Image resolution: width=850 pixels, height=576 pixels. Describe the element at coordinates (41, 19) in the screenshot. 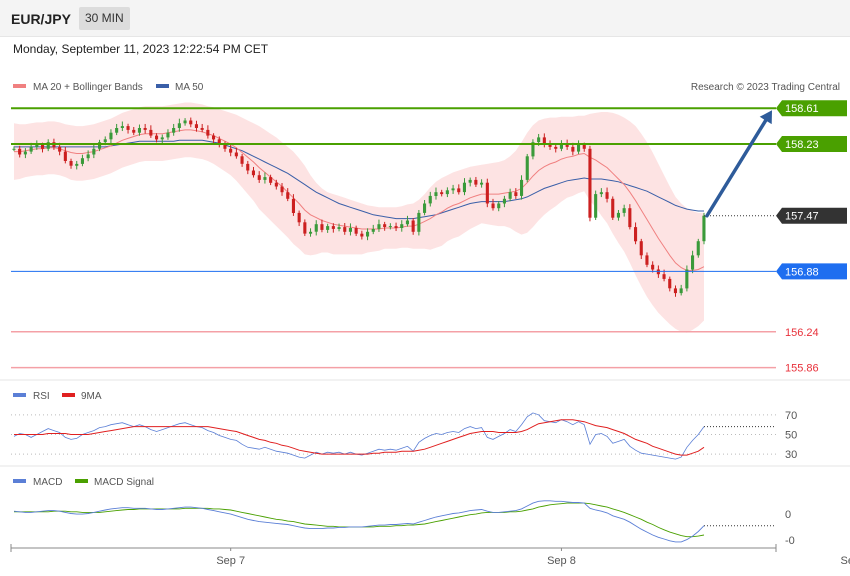

I see `symbol-title: EUR/JPY` at that location.